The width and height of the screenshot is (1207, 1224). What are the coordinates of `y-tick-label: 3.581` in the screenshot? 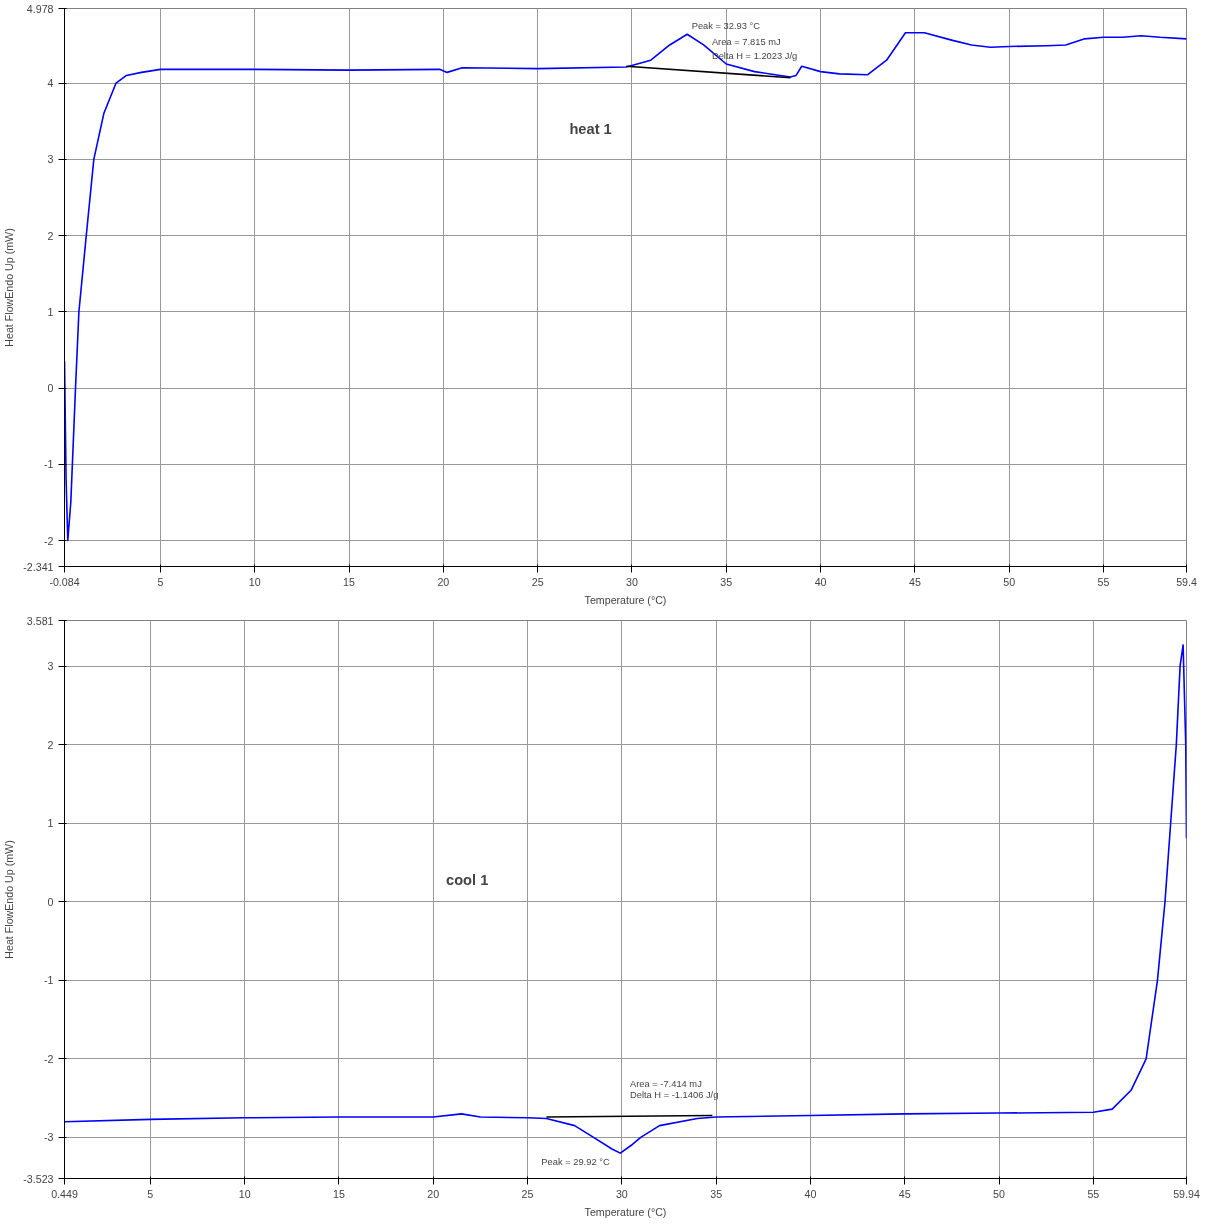 It's located at (40, 620).